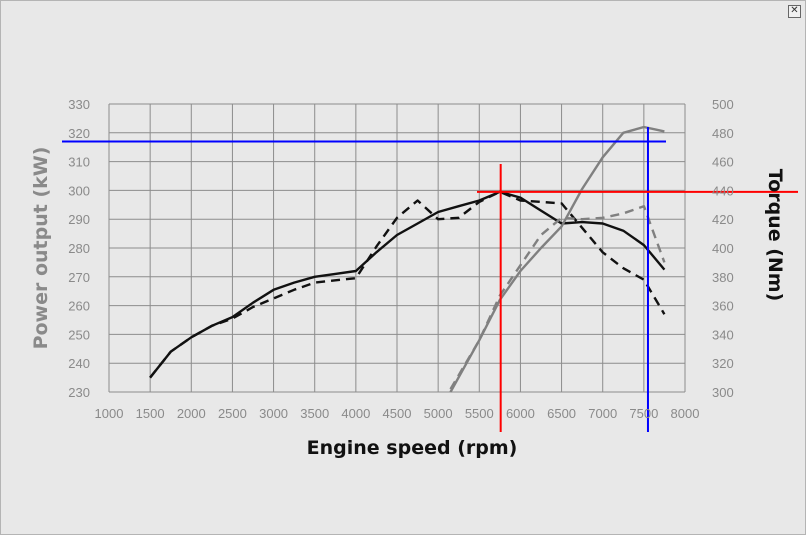 This screenshot has width=806, height=535. What do you see at coordinates (314, 413) in the screenshot?
I see `x-tick-label-5: 3500` at bounding box center [314, 413].